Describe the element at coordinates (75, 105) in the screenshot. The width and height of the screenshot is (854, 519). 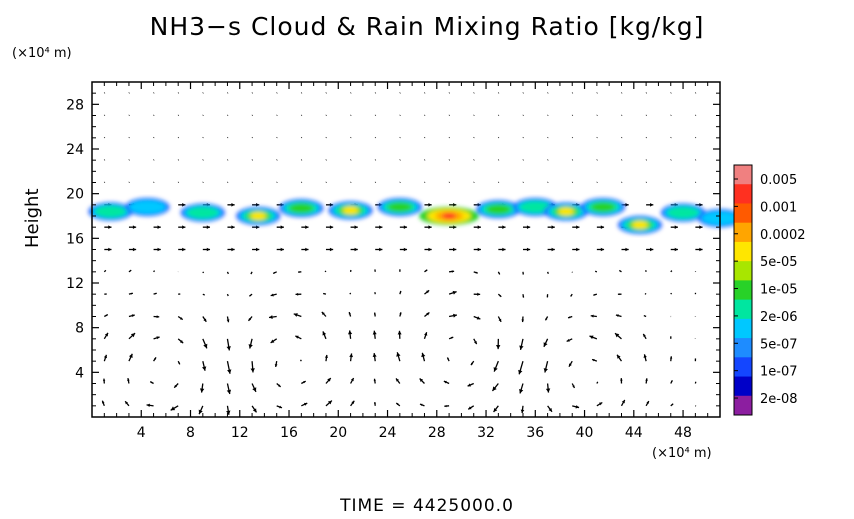
I see `y-tick-label: 28` at that location.